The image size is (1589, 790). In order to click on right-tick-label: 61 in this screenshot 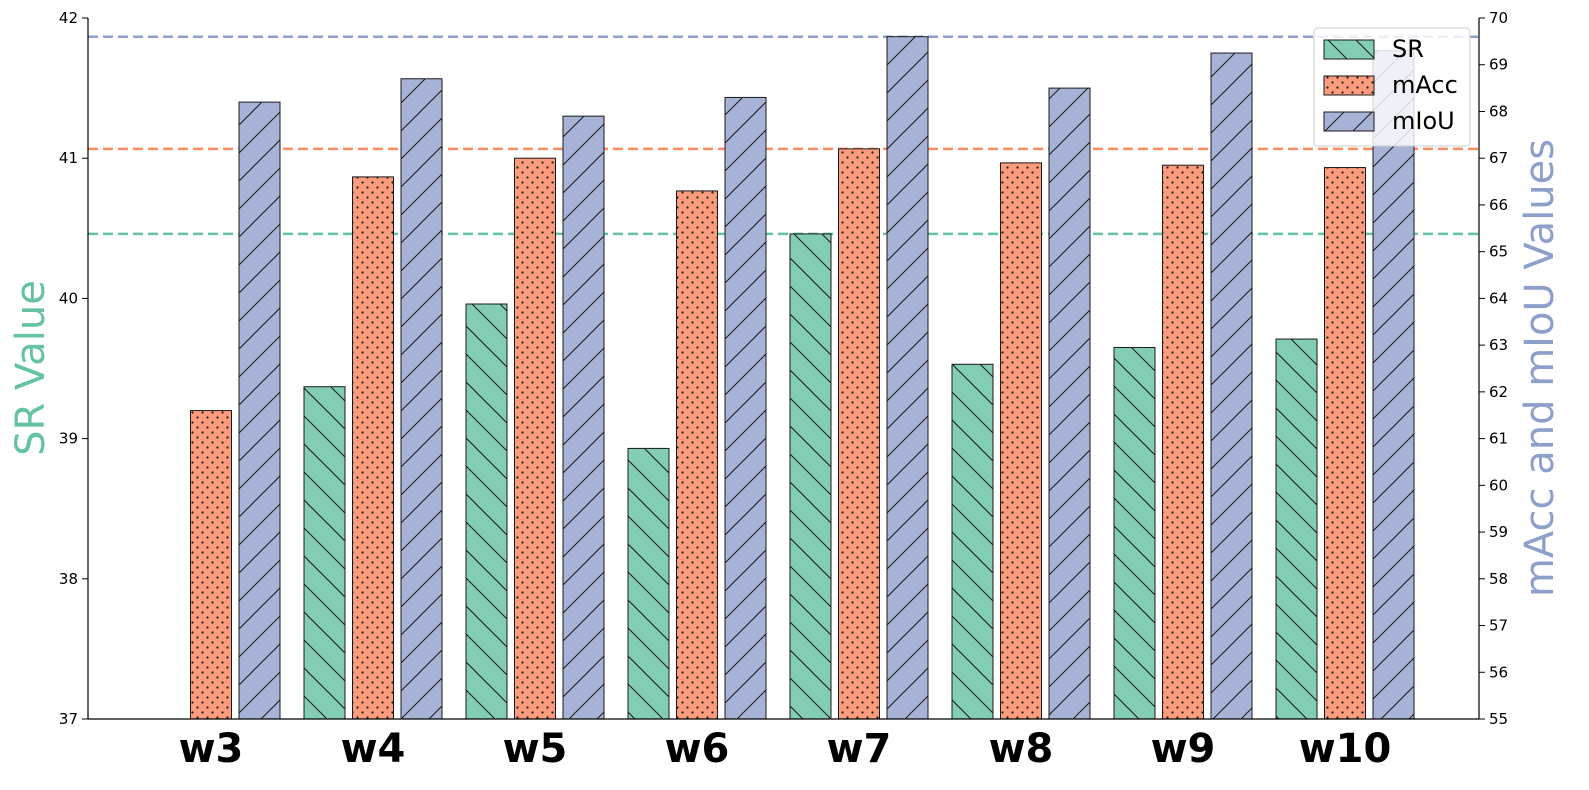, I will do `click(1498, 439)`.